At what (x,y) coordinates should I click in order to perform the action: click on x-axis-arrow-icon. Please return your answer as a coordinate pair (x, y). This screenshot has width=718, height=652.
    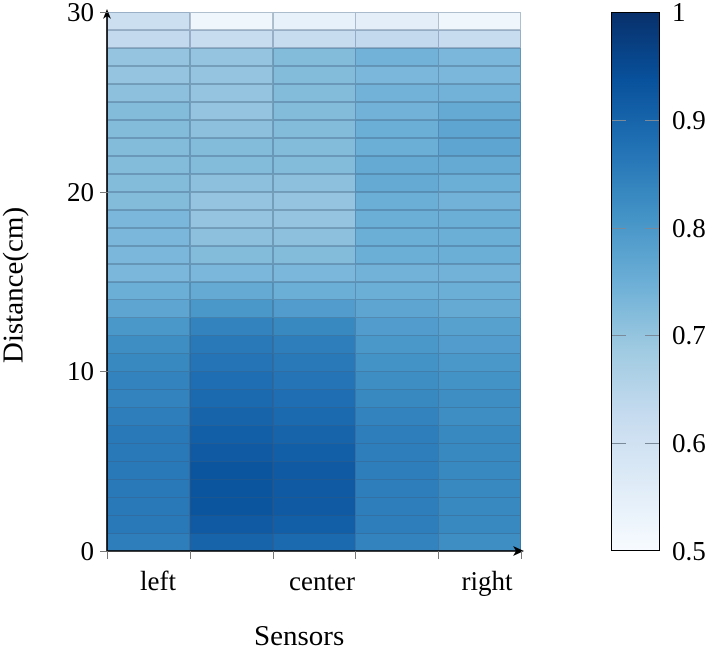
    Looking at the image, I should click on (518, 551).